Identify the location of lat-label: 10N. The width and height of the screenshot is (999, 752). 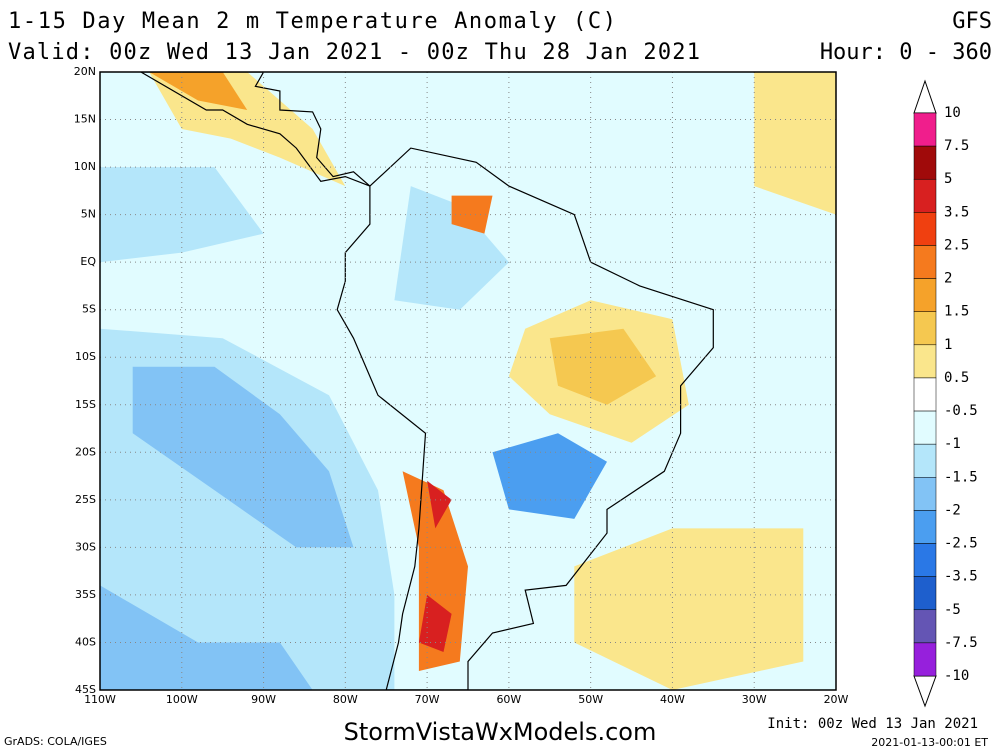
(85, 166).